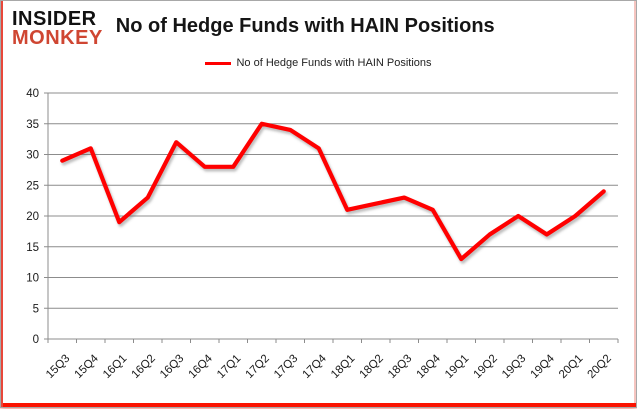 This screenshot has width=637, height=409. What do you see at coordinates (32, 94) in the screenshot?
I see `y-tick-label: 40` at bounding box center [32, 94].